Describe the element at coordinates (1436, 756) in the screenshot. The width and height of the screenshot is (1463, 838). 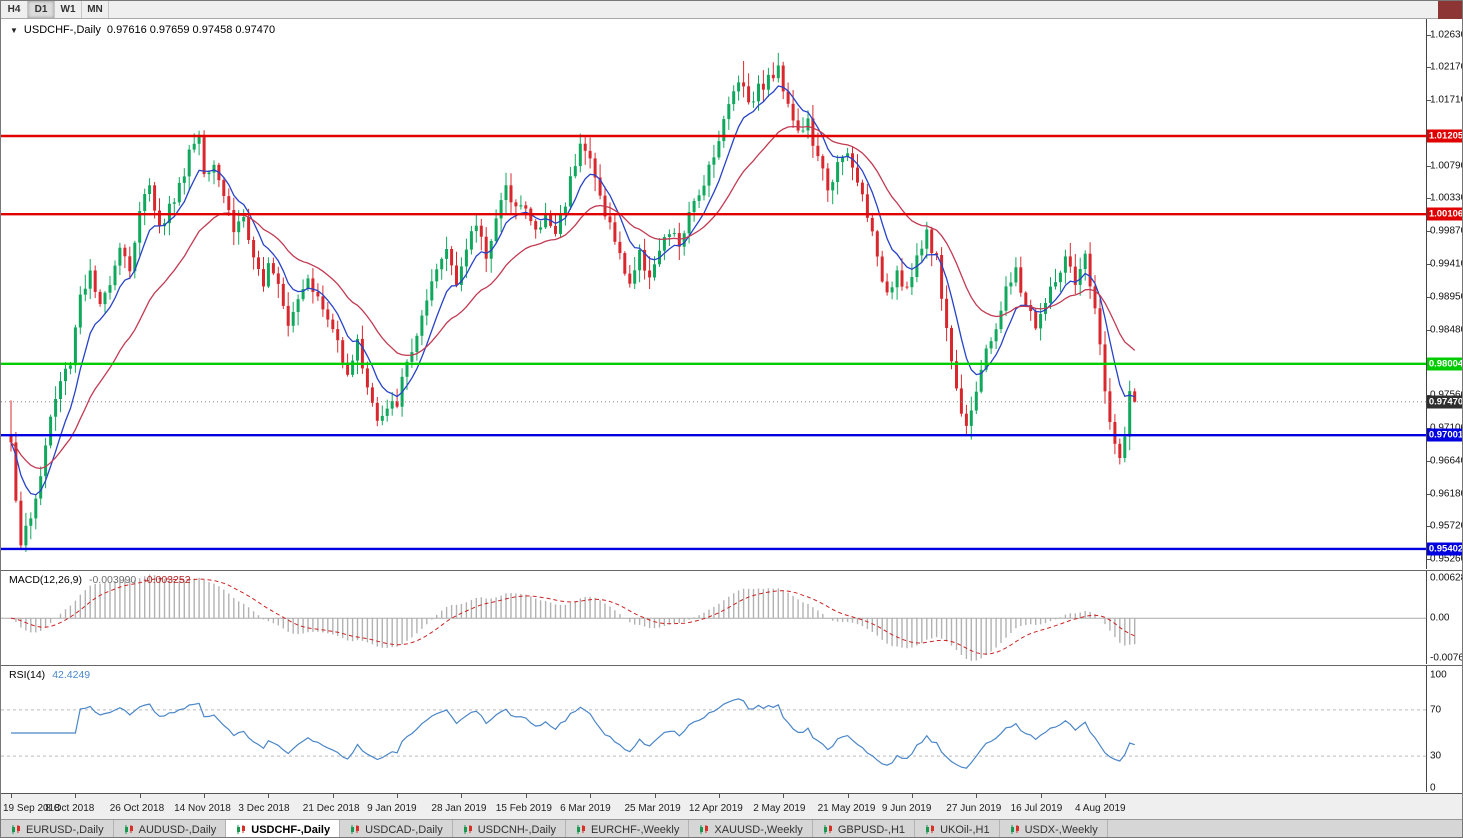
I see `rsi-axis-label: 30` at that location.